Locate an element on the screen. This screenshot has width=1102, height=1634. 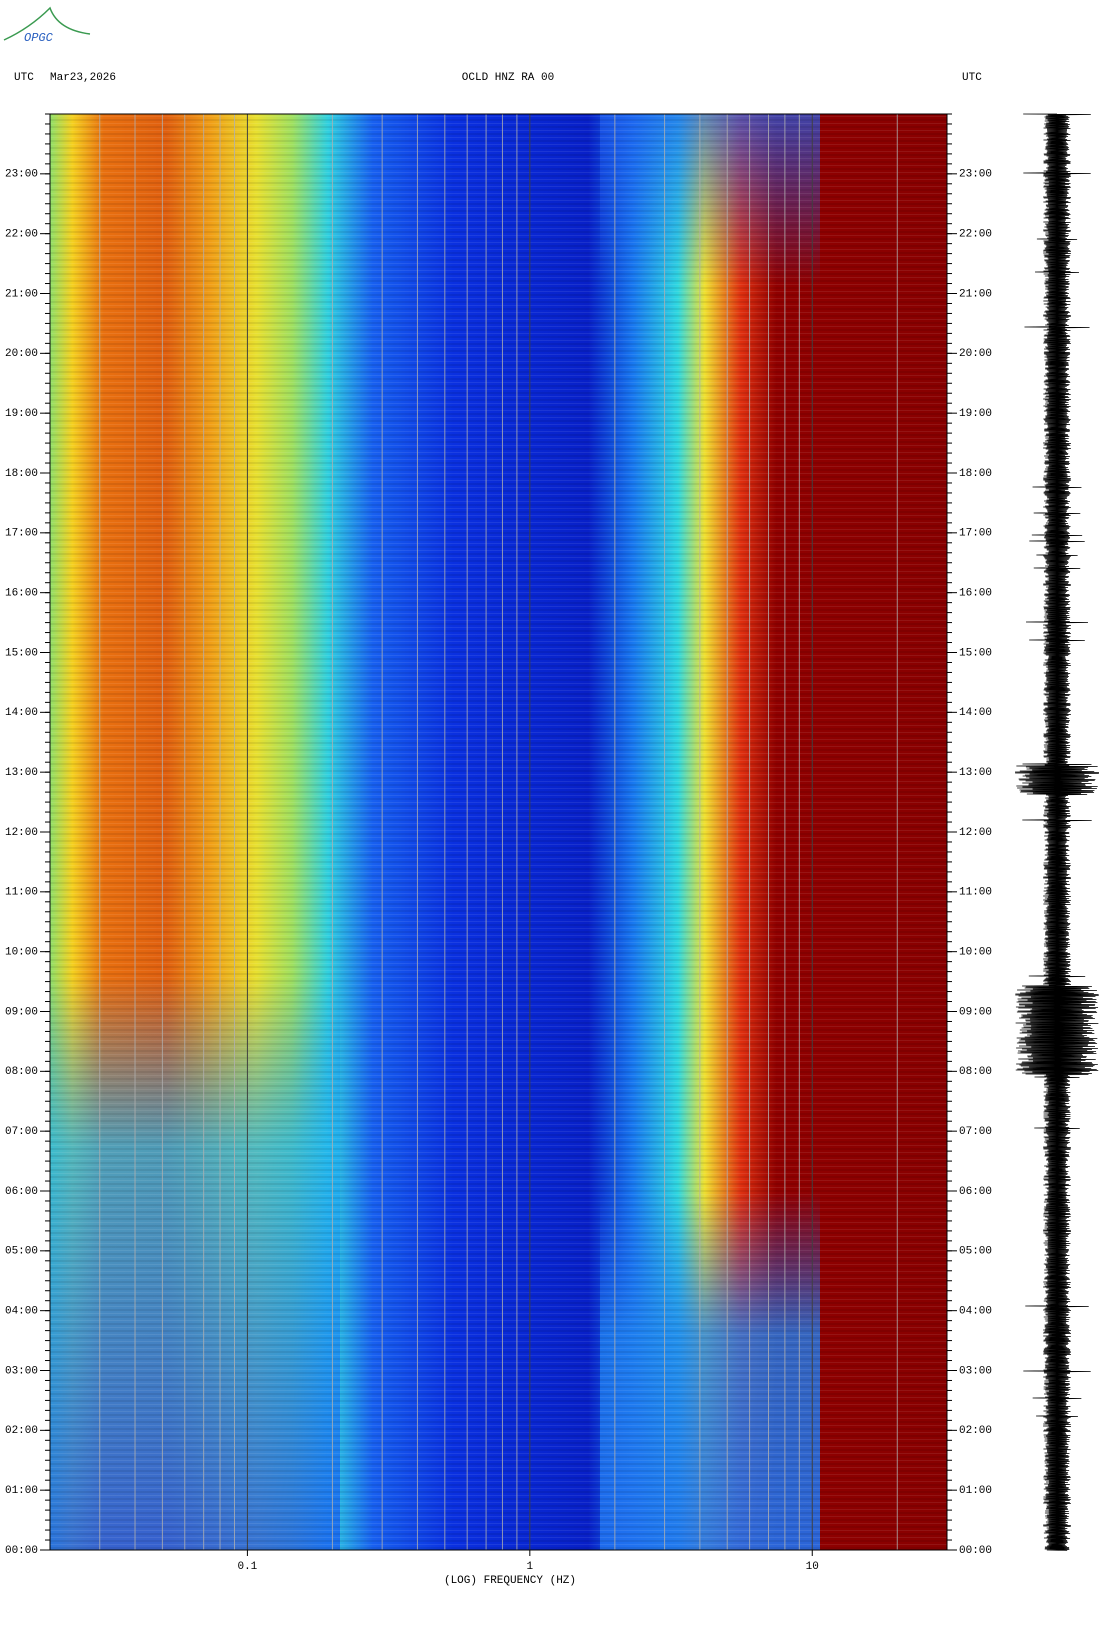
x-tick-label: 0.1 is located at coordinates (247, 1567).